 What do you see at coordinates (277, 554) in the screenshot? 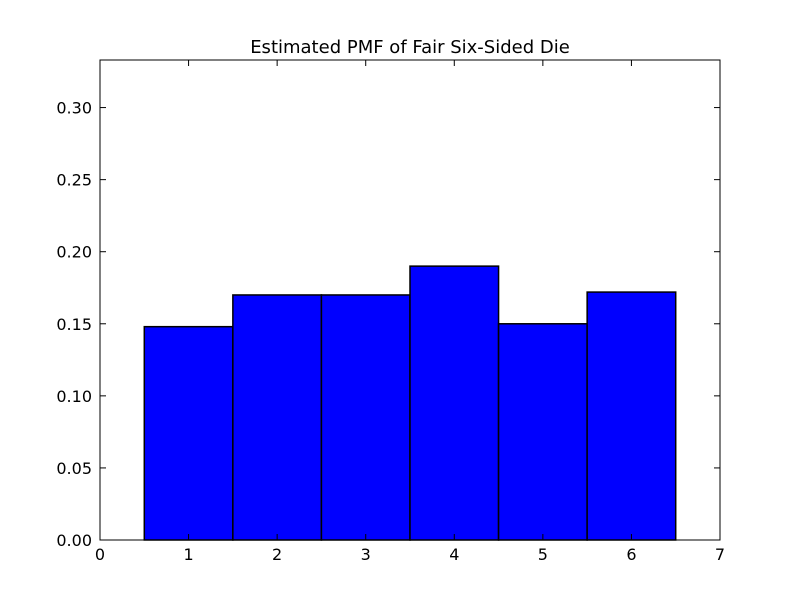
I see `x-tick-label: 2` at bounding box center [277, 554].